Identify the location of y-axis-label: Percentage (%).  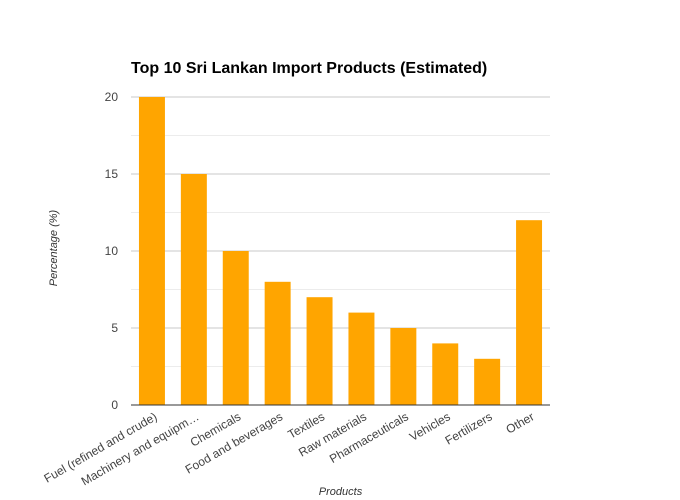
(54, 247).